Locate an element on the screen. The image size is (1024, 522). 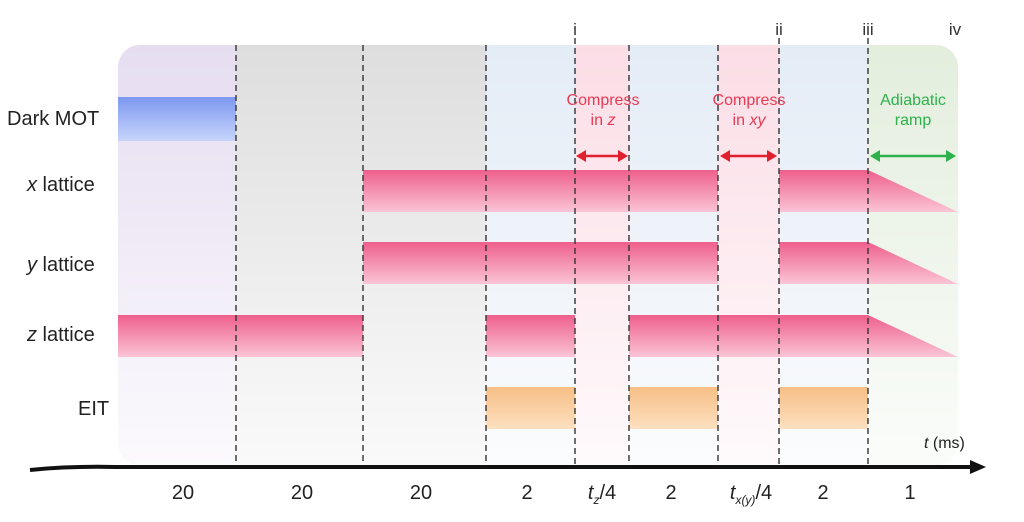
channel-label-eit: EIT is located at coordinates (94, 409).